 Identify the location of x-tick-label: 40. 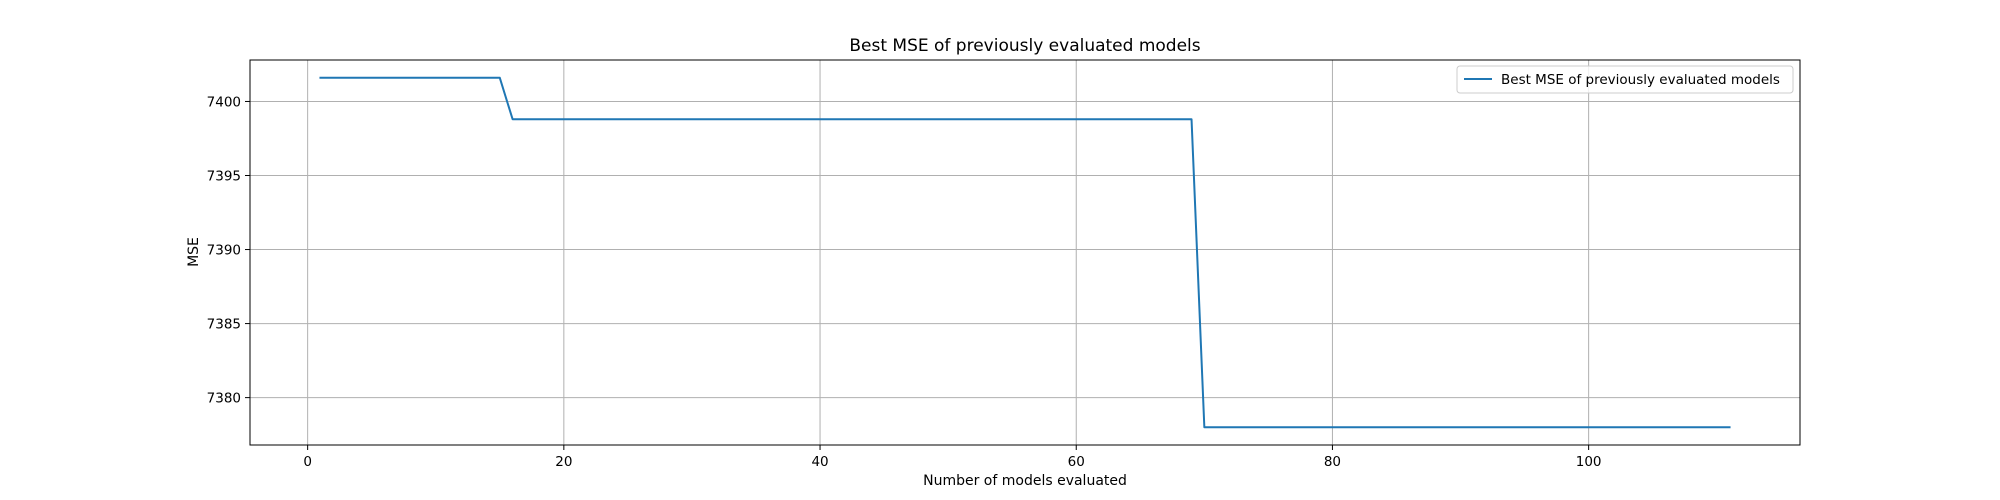
(819, 462).